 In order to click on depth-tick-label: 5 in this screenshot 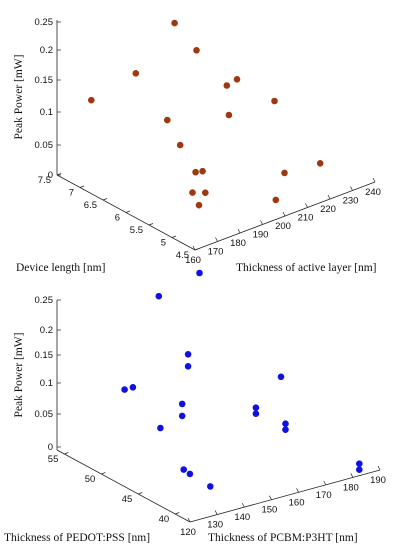, I will do `click(163, 243)`.